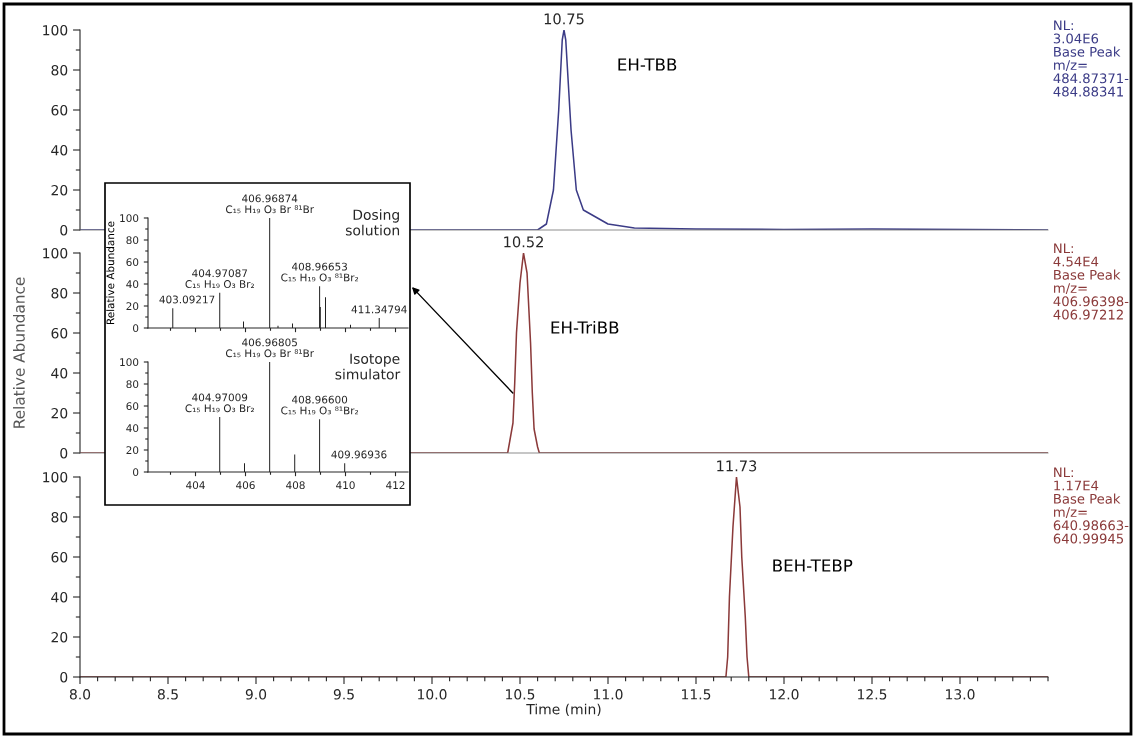 The image size is (1135, 738). I want to click on text: NL: 4.54E4 Base Peak m/z= 406.96398- 406.97212, so click(1091, 281).